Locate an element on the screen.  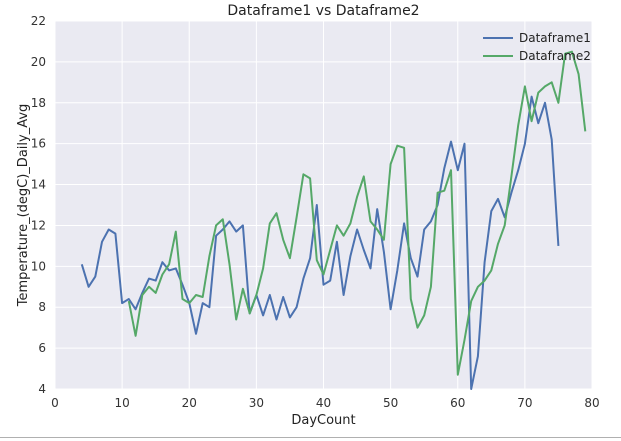
y-tick-label: 22 is located at coordinates (38, 21).